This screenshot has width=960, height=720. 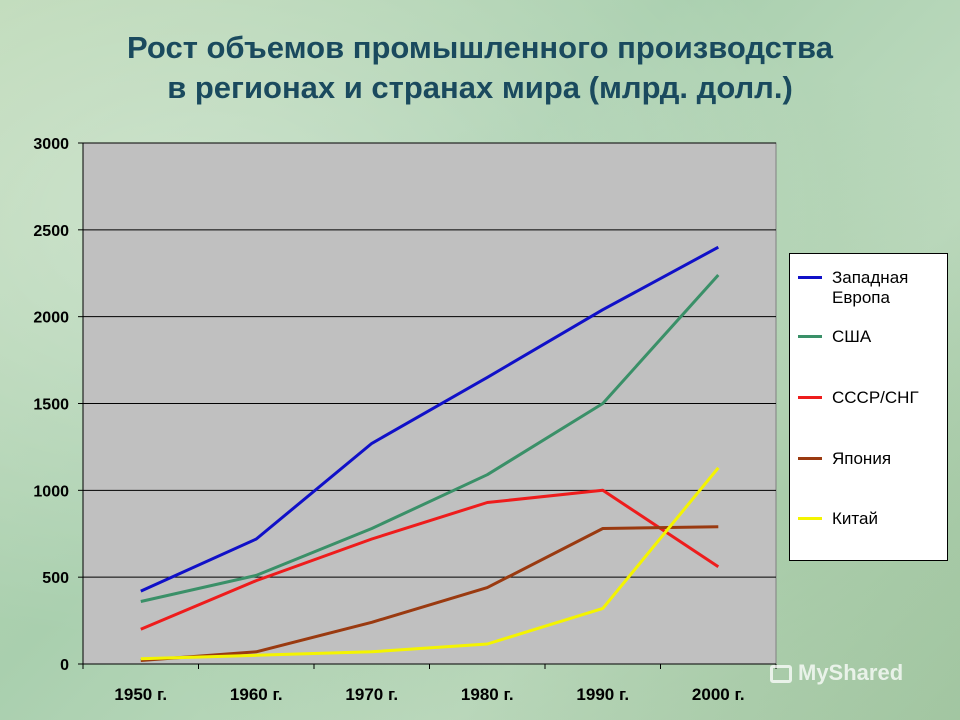 I want to click on y-tick-label: 2000, so click(x=51, y=318).